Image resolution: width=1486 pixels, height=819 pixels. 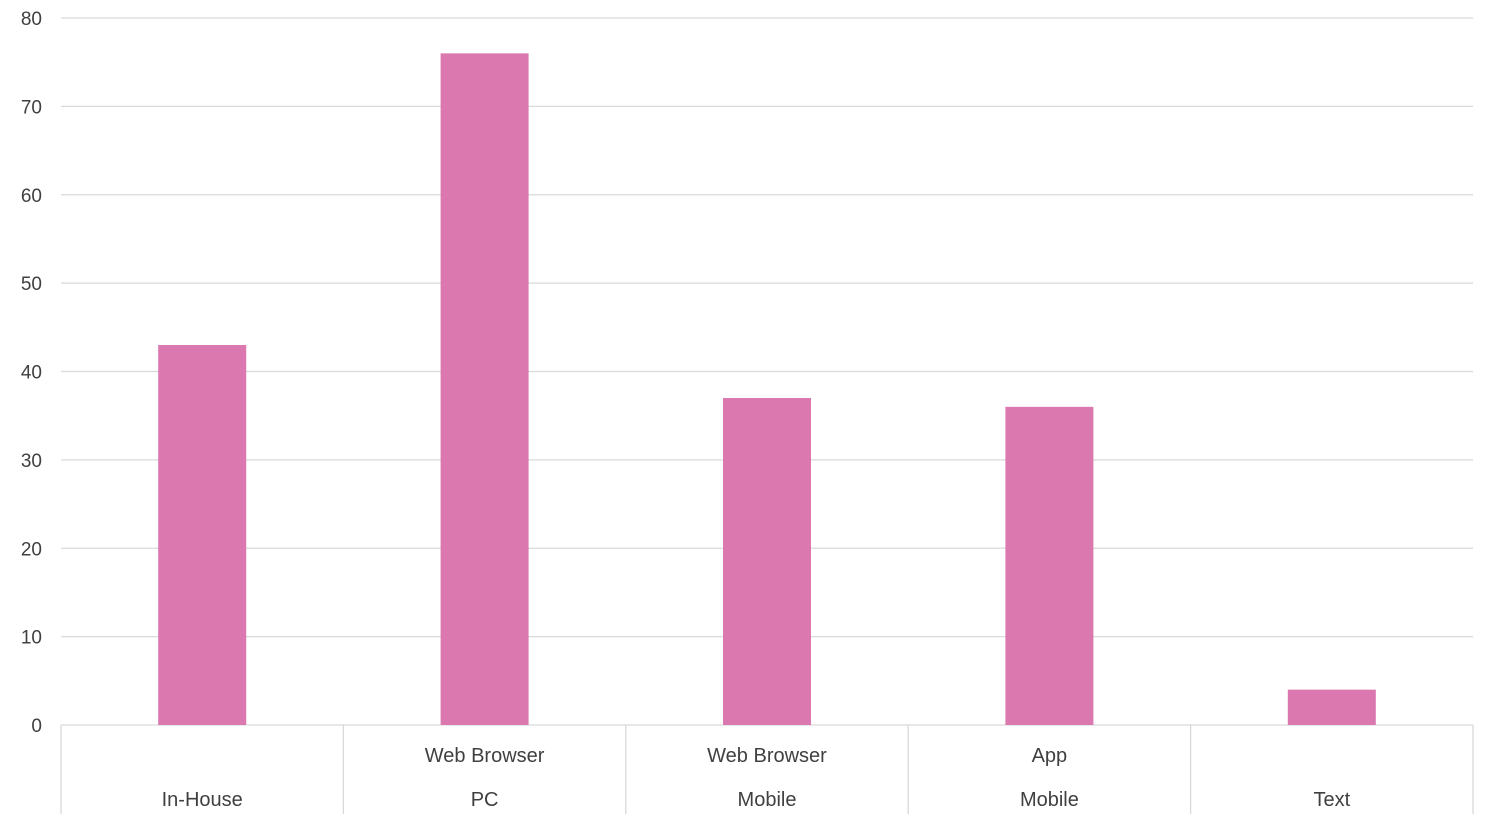 What do you see at coordinates (1331, 800) in the screenshot?
I see `x-category-label-lower: Text` at bounding box center [1331, 800].